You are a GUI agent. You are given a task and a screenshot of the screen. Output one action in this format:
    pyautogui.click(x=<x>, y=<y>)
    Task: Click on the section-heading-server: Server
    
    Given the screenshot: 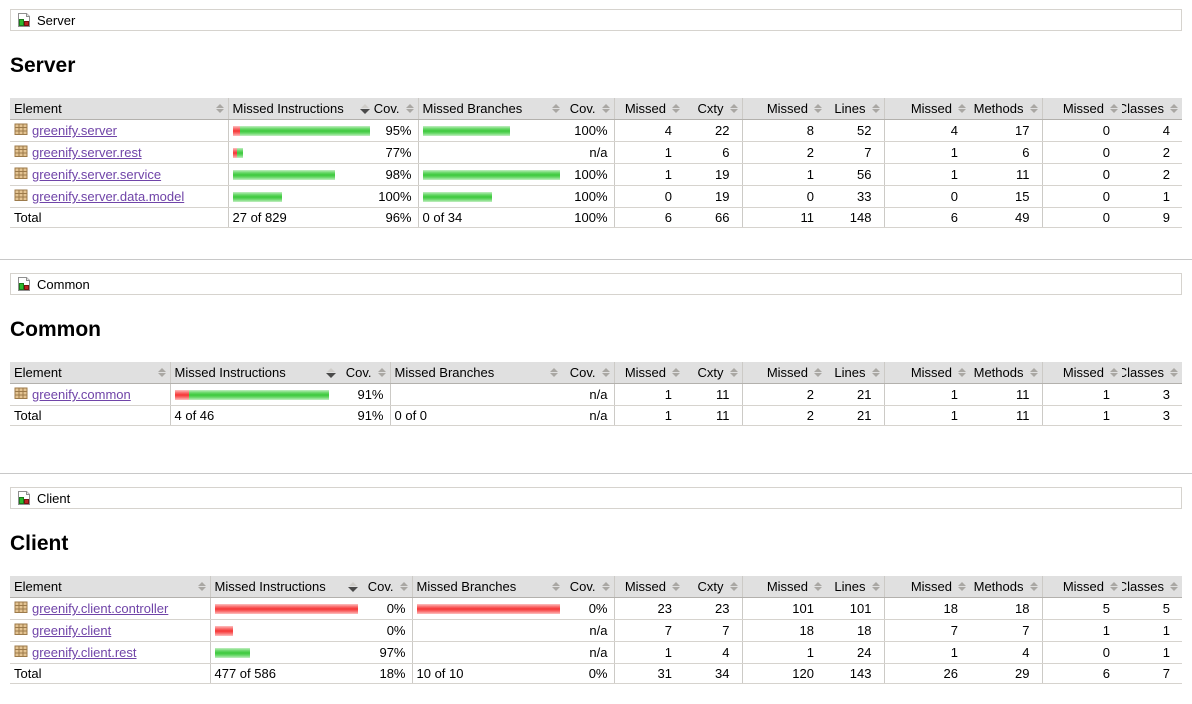 What is the action you would take?
    pyautogui.click(x=43, y=65)
    